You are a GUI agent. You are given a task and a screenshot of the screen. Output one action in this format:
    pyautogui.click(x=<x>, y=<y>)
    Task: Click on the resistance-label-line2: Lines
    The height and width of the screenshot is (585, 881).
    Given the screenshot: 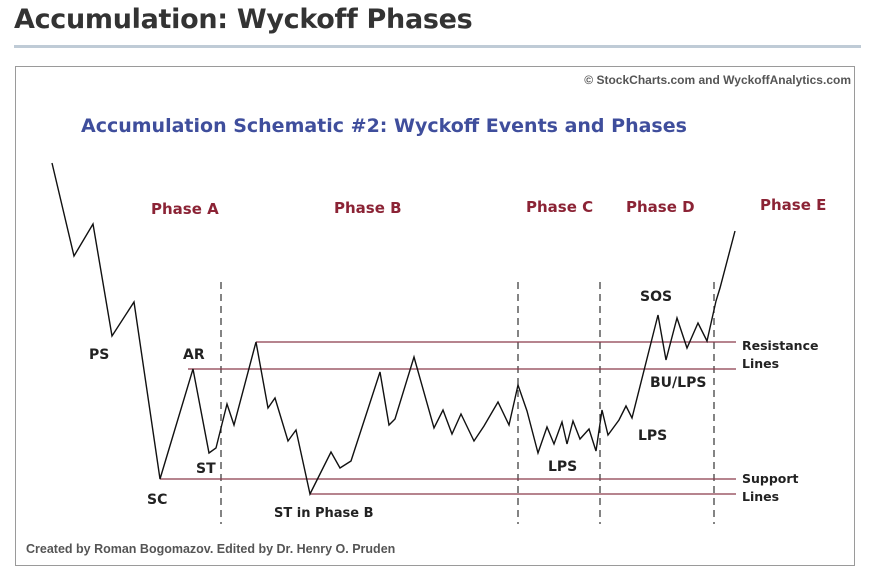 What is the action you would take?
    pyautogui.click(x=760, y=363)
    